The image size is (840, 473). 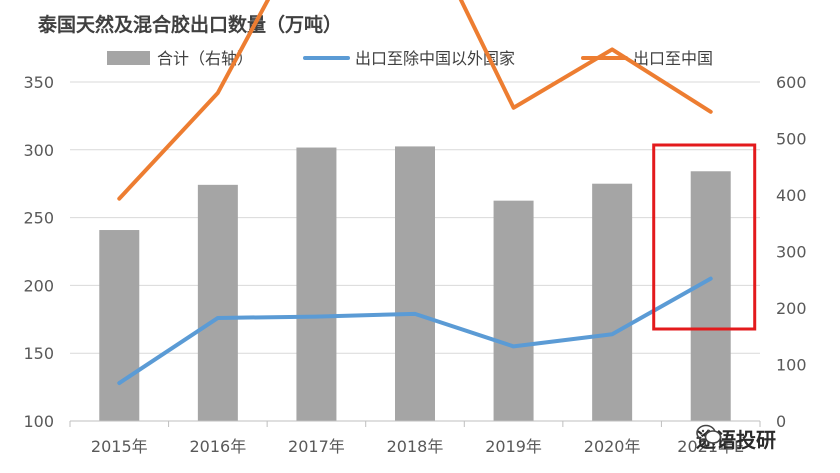 What do you see at coordinates (791, 139) in the screenshot?
I see `y-right-tick-label: 500` at bounding box center [791, 139].